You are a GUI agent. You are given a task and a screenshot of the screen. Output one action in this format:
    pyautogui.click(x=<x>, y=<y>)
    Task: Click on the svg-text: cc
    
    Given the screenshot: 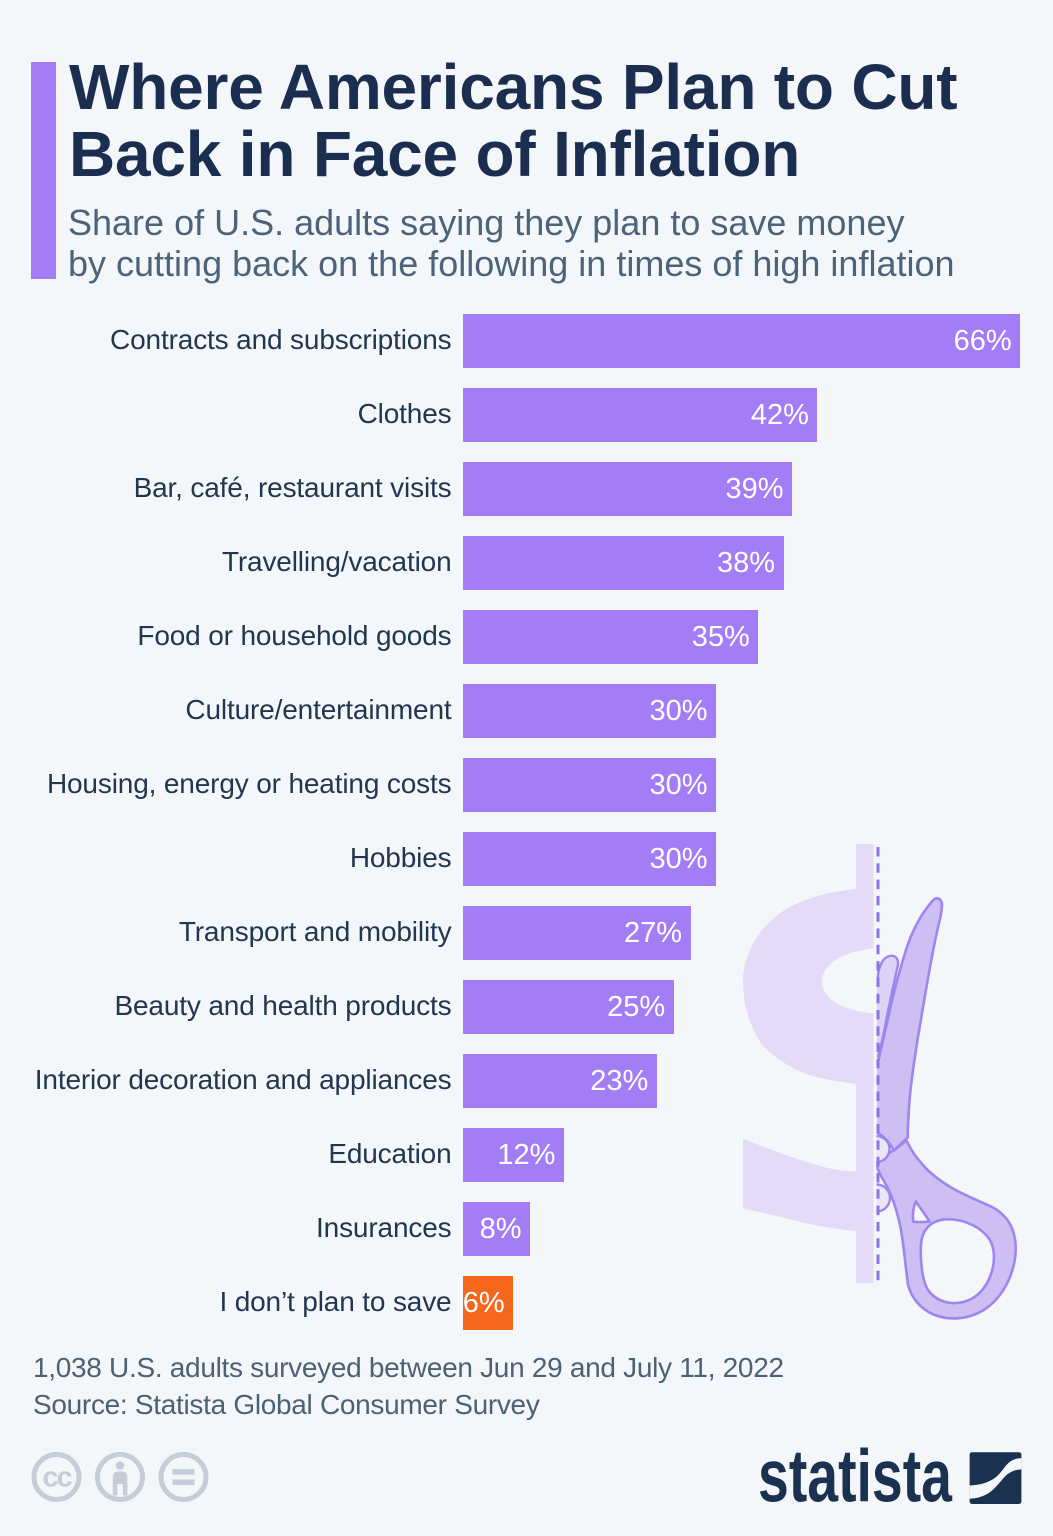 What is the action you would take?
    pyautogui.click(x=57, y=1478)
    